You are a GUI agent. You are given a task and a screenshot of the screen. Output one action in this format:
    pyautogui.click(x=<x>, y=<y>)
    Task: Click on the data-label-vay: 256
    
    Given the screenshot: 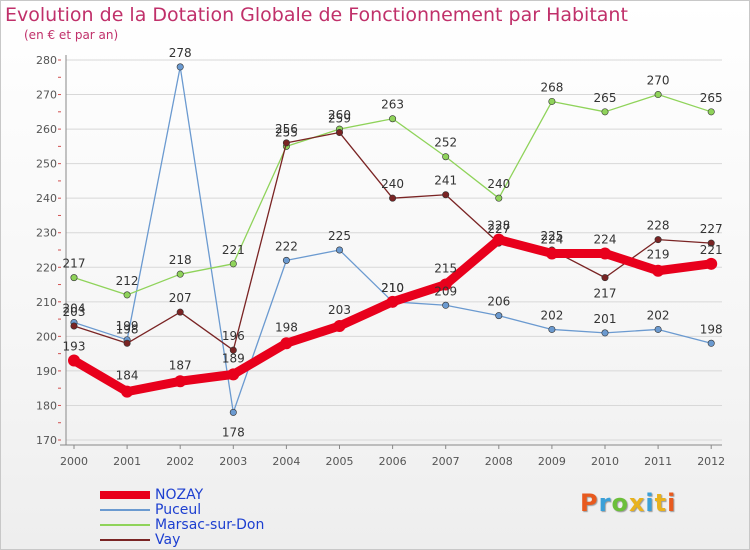 What is the action you would take?
    pyautogui.click(x=286, y=129)
    